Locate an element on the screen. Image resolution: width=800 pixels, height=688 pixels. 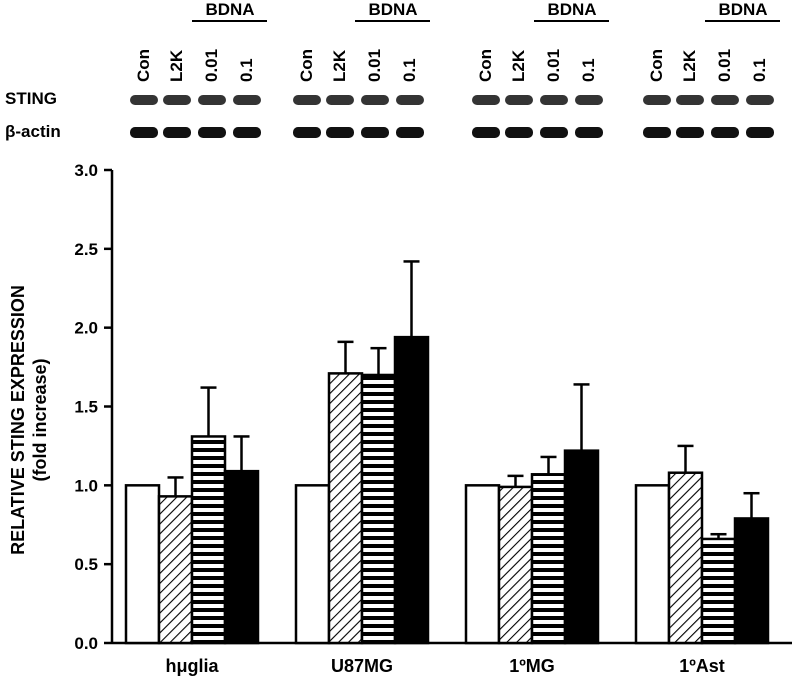
blot-row-label: STING is located at coordinates (31, 98).